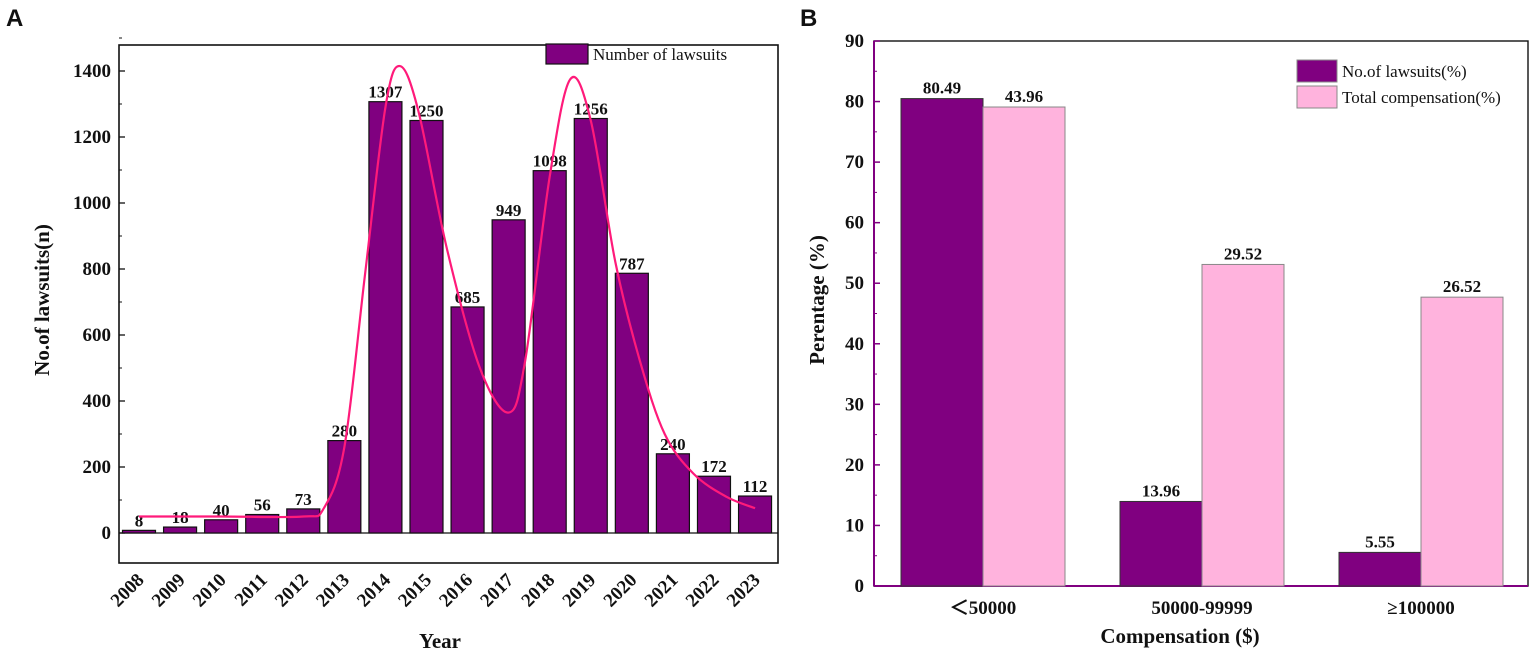 The image size is (1535, 655). Describe the element at coordinates (221, 526) in the screenshot. I see `bar-2010` at that location.